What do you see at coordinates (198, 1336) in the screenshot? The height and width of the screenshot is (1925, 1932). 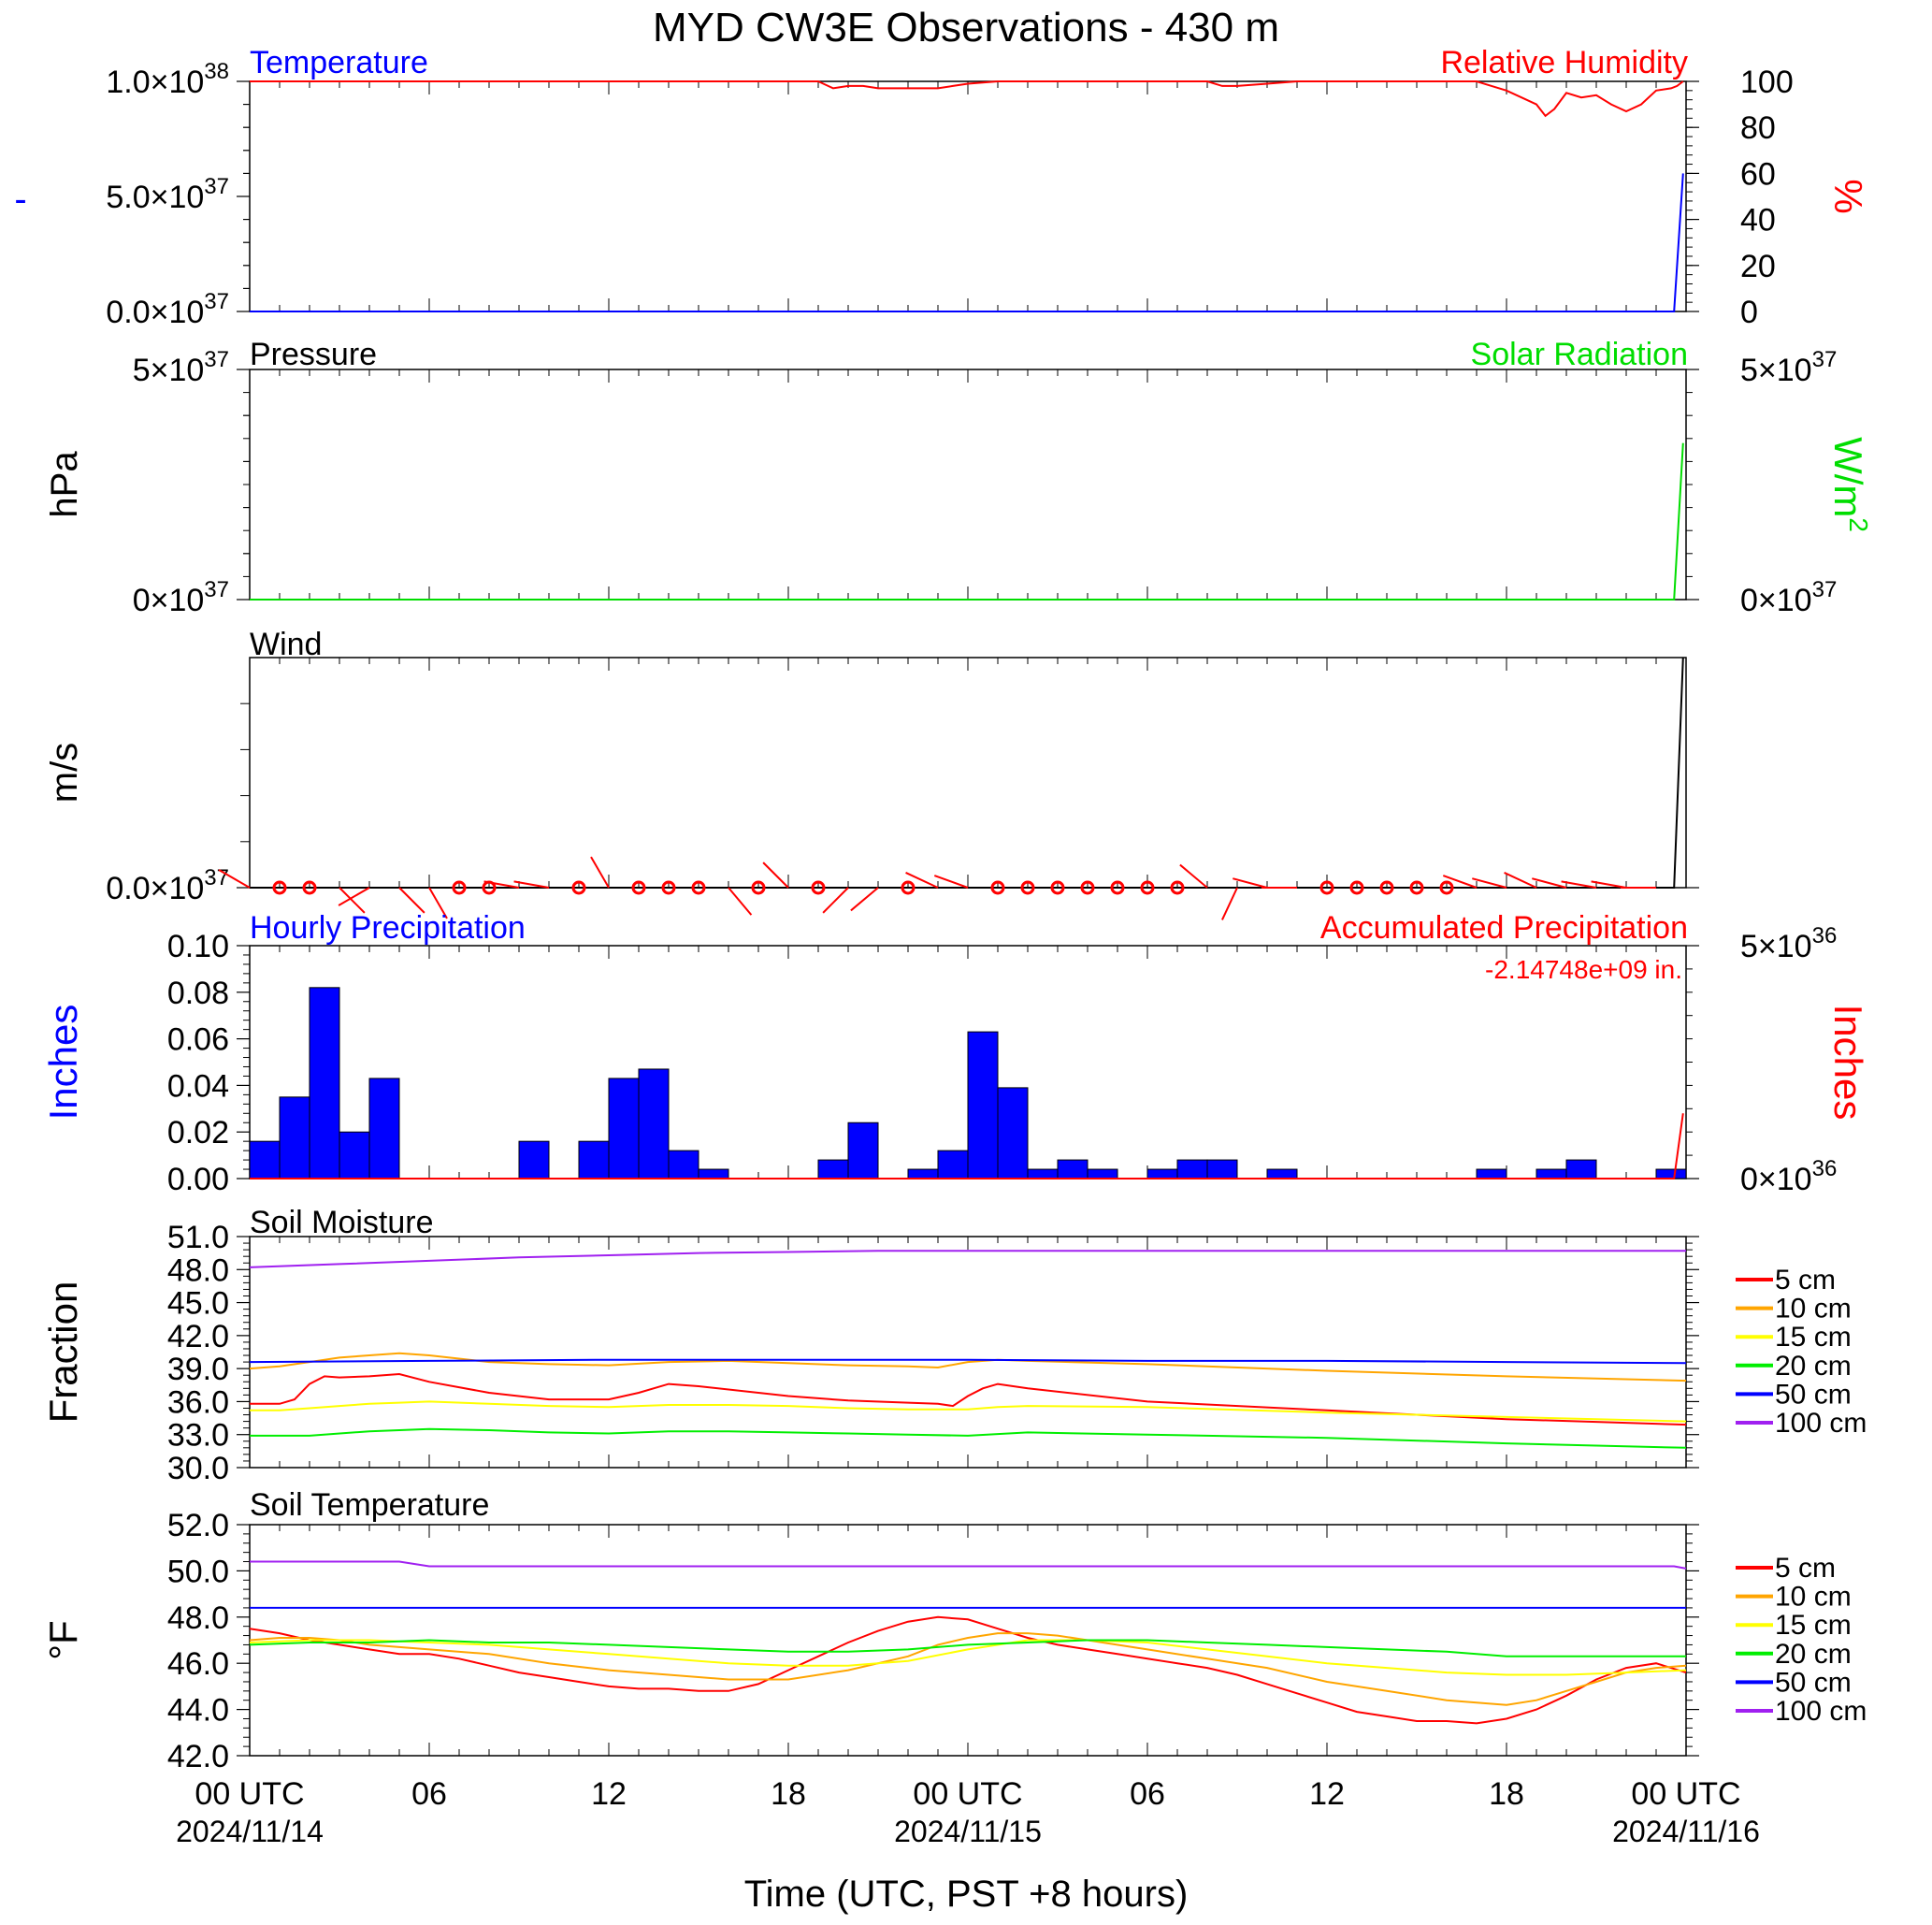 I see `y-tick-label-left-soil_moisture: 42.0` at bounding box center [198, 1336].